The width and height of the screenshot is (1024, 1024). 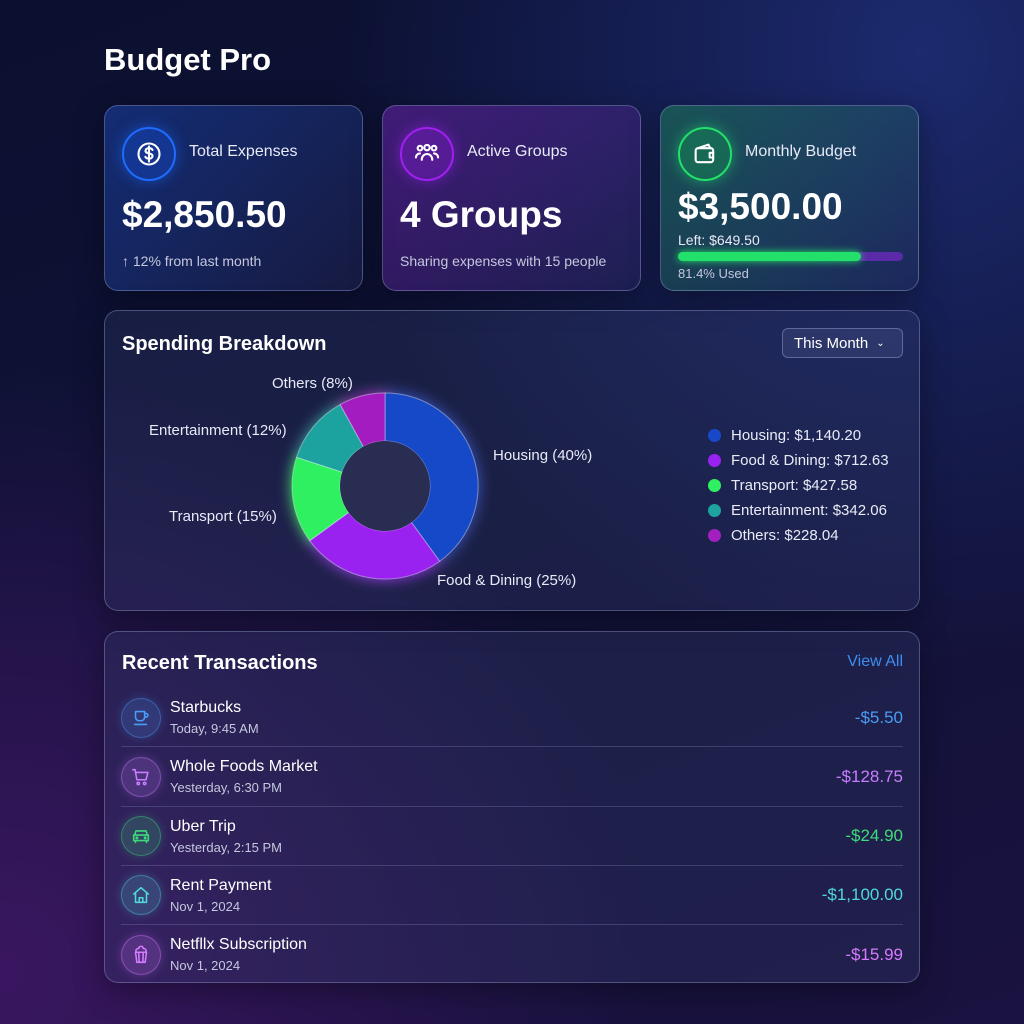 What do you see at coordinates (427, 154) in the screenshot?
I see `users-icon` at bounding box center [427, 154].